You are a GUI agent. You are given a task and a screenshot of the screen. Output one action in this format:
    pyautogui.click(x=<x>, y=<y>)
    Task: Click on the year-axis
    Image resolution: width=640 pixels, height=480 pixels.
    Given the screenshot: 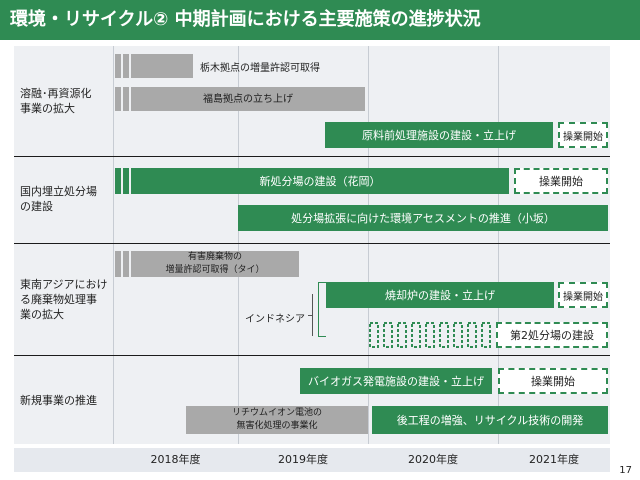 What is the action you would take?
    pyautogui.click(x=312, y=460)
    